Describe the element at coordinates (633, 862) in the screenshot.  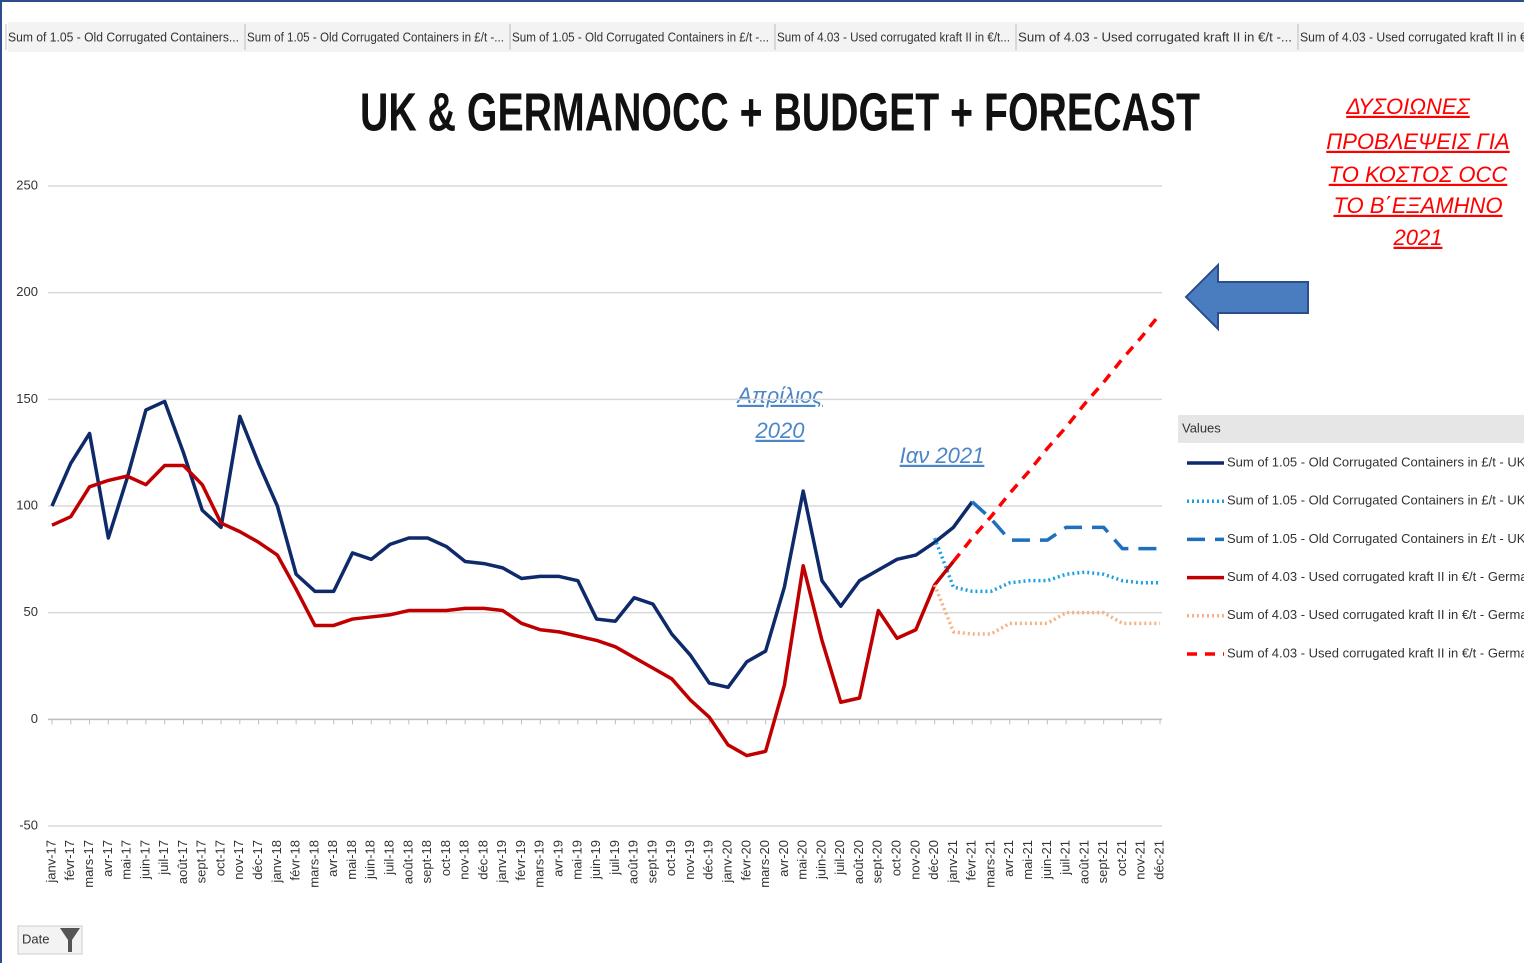
I see `x-tick-label: août-19` at that location.